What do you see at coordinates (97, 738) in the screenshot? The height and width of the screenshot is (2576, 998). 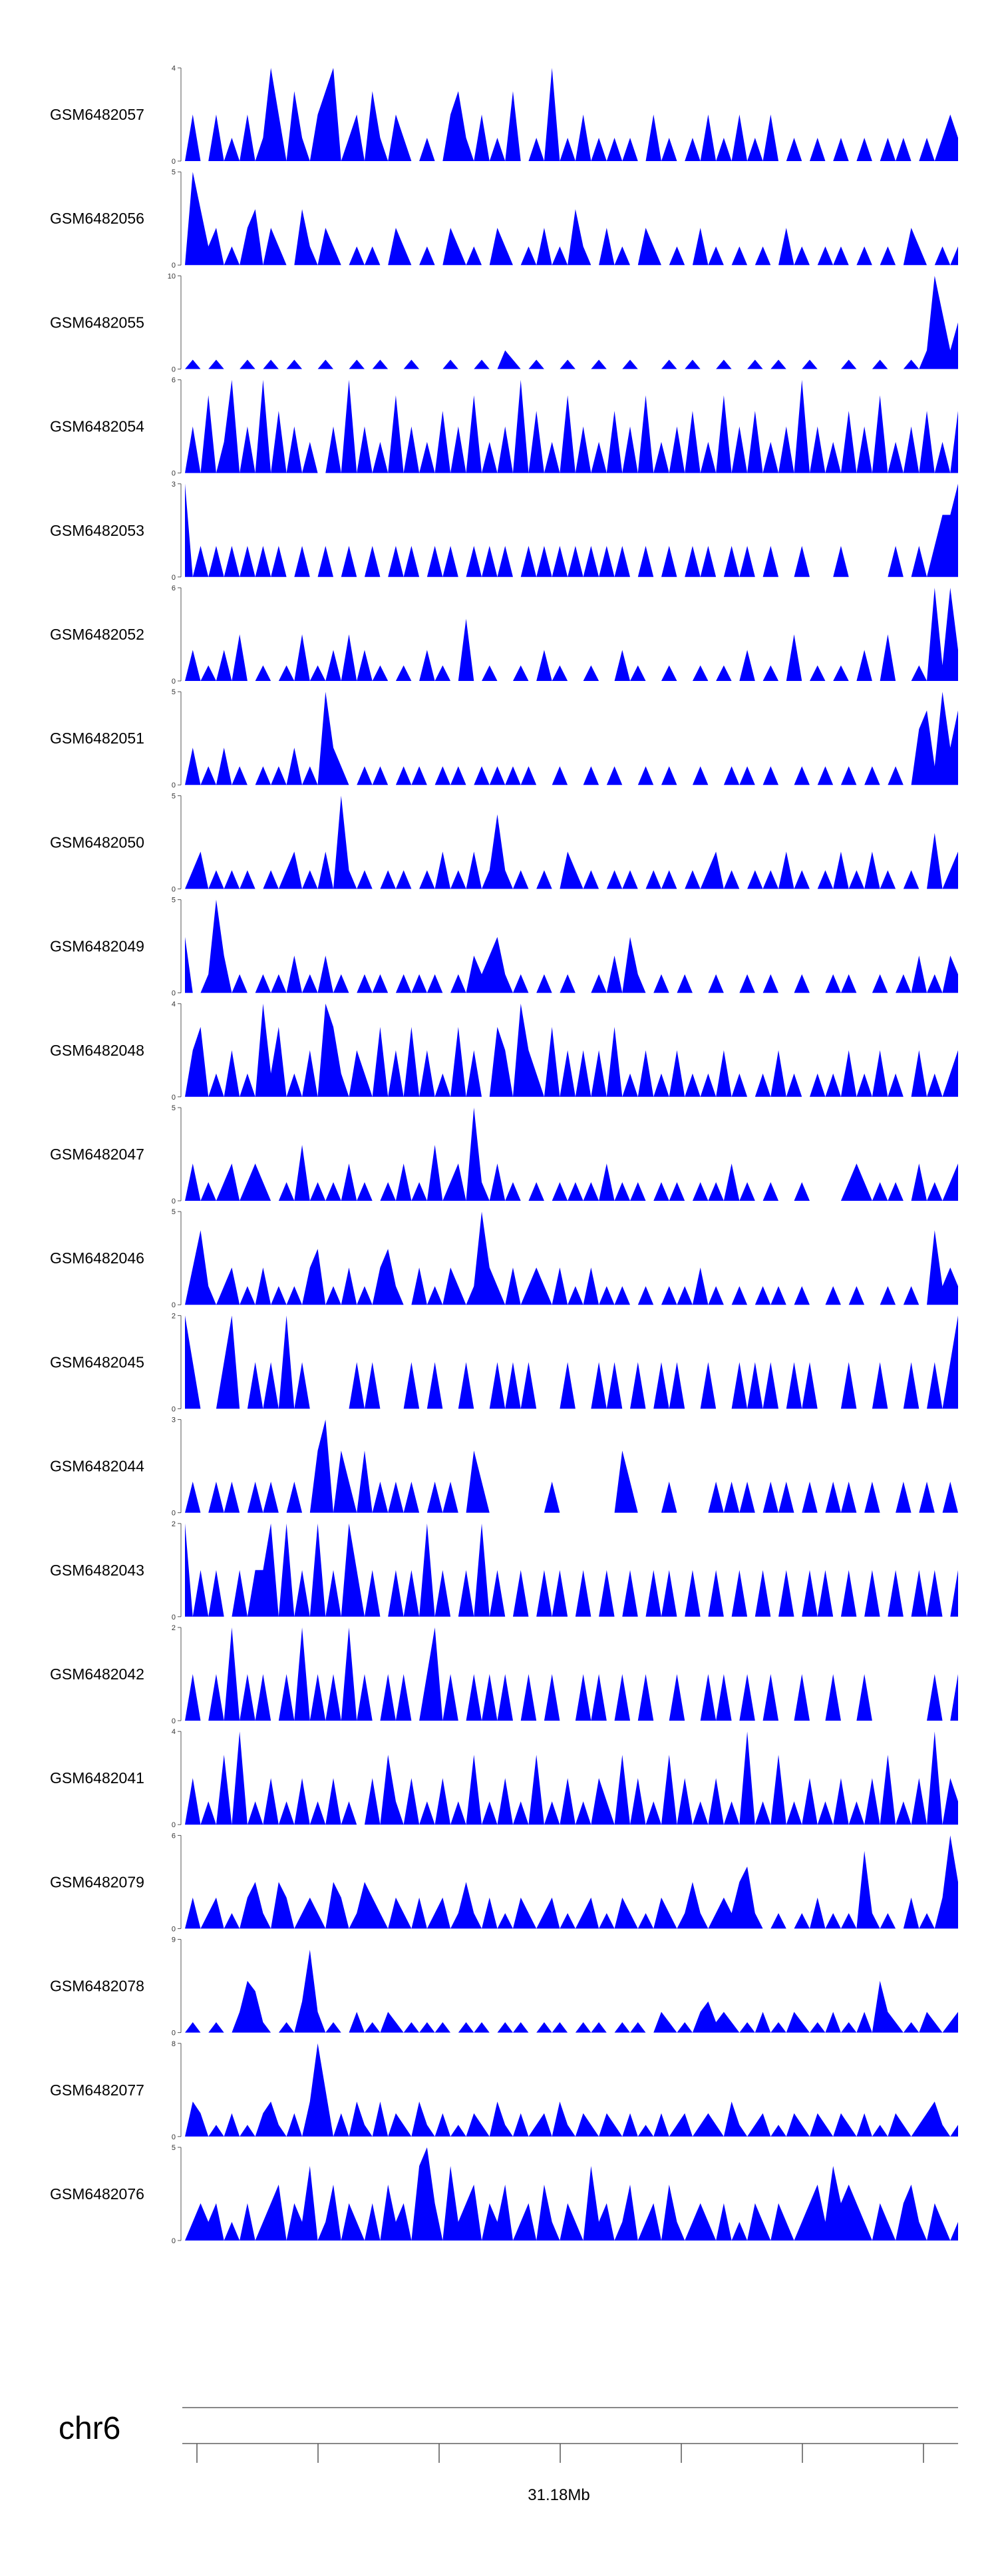 I see `track-label: GSM6482051` at bounding box center [97, 738].